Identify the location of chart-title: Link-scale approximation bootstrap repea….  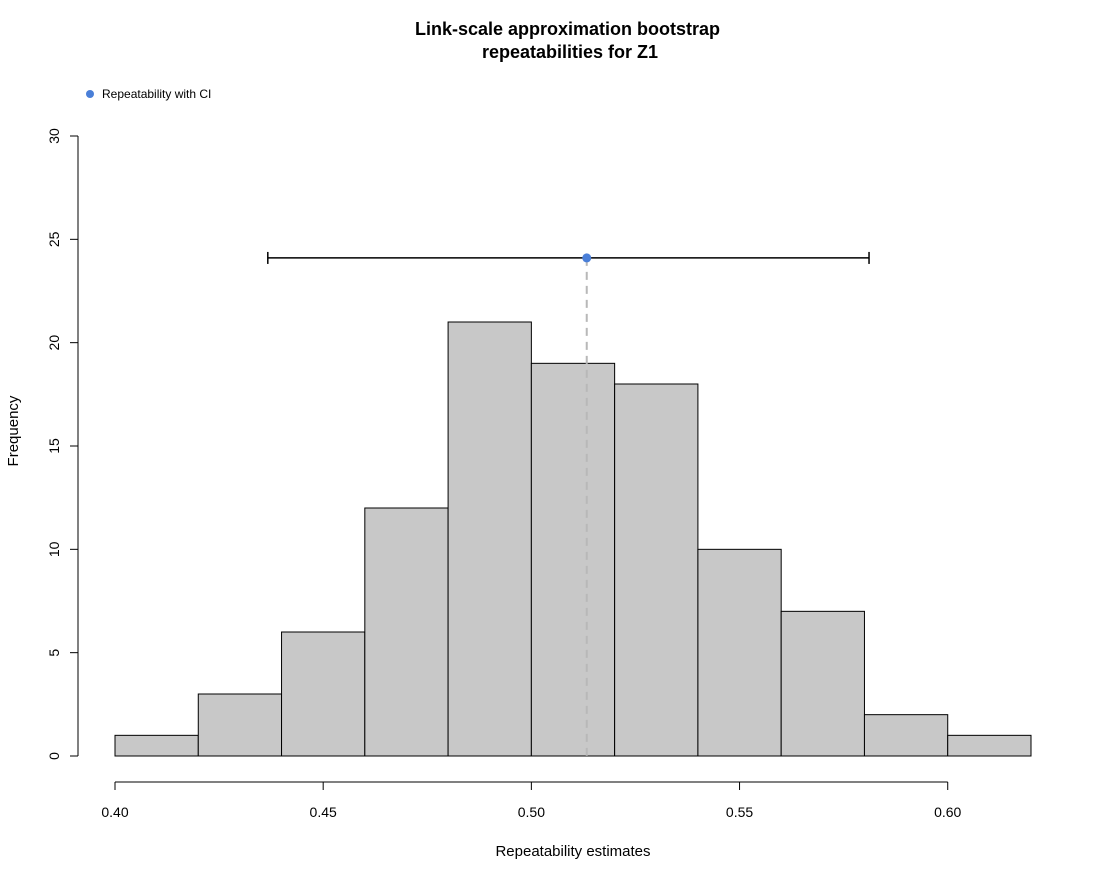
(570, 40).